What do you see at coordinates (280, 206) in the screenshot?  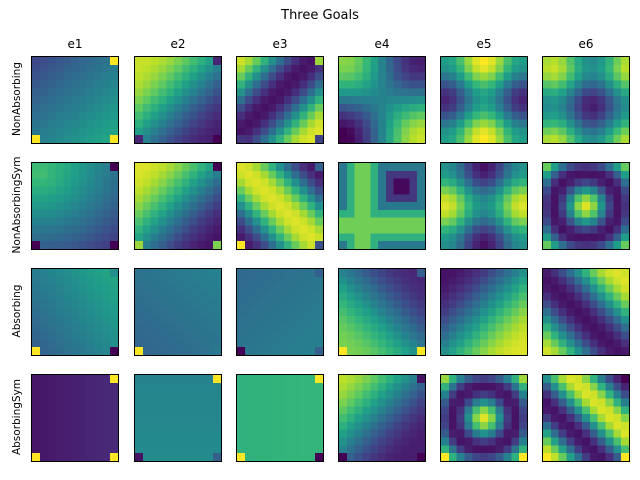 I see `heatmap-panel-nonabsorbingsym-e3` at bounding box center [280, 206].